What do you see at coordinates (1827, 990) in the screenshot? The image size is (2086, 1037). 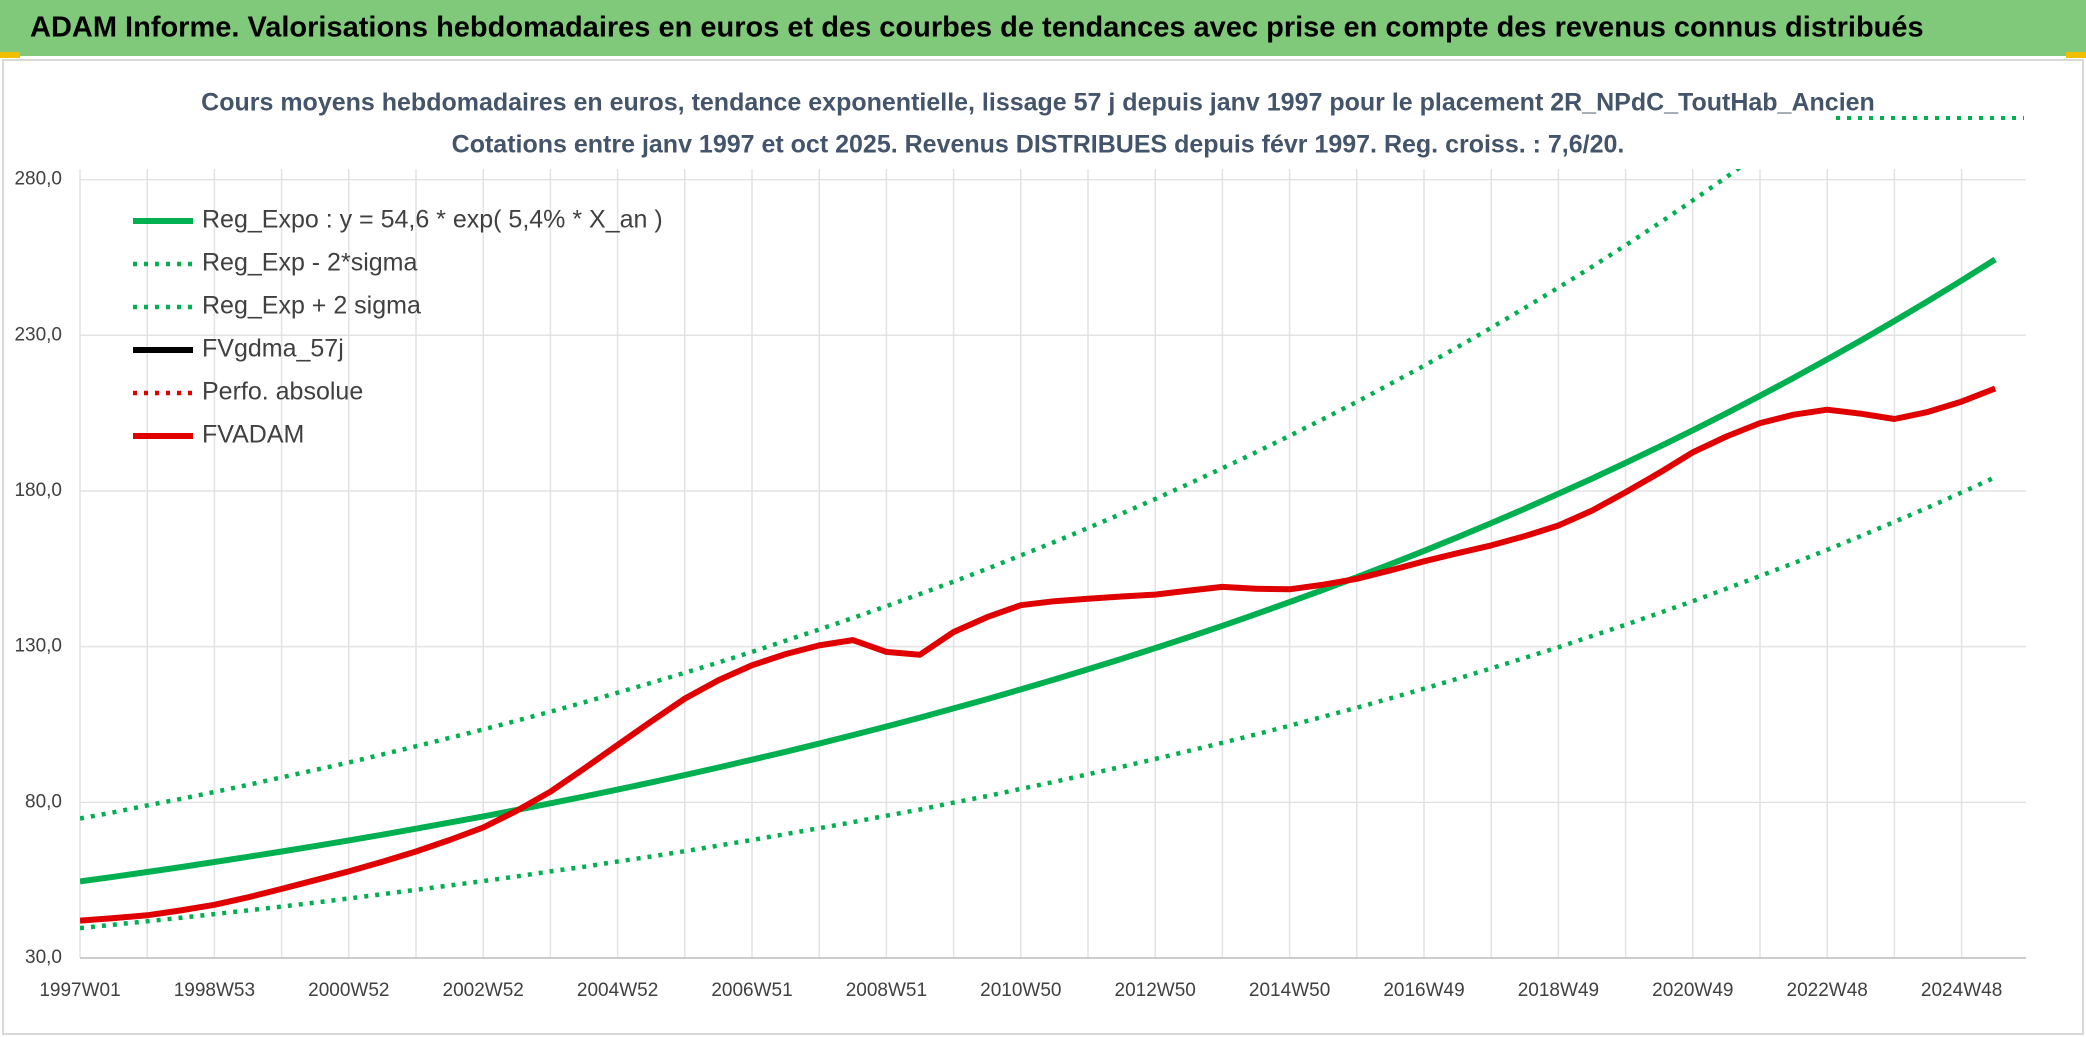 I see `x-tick-label: 2022W48` at bounding box center [1827, 990].